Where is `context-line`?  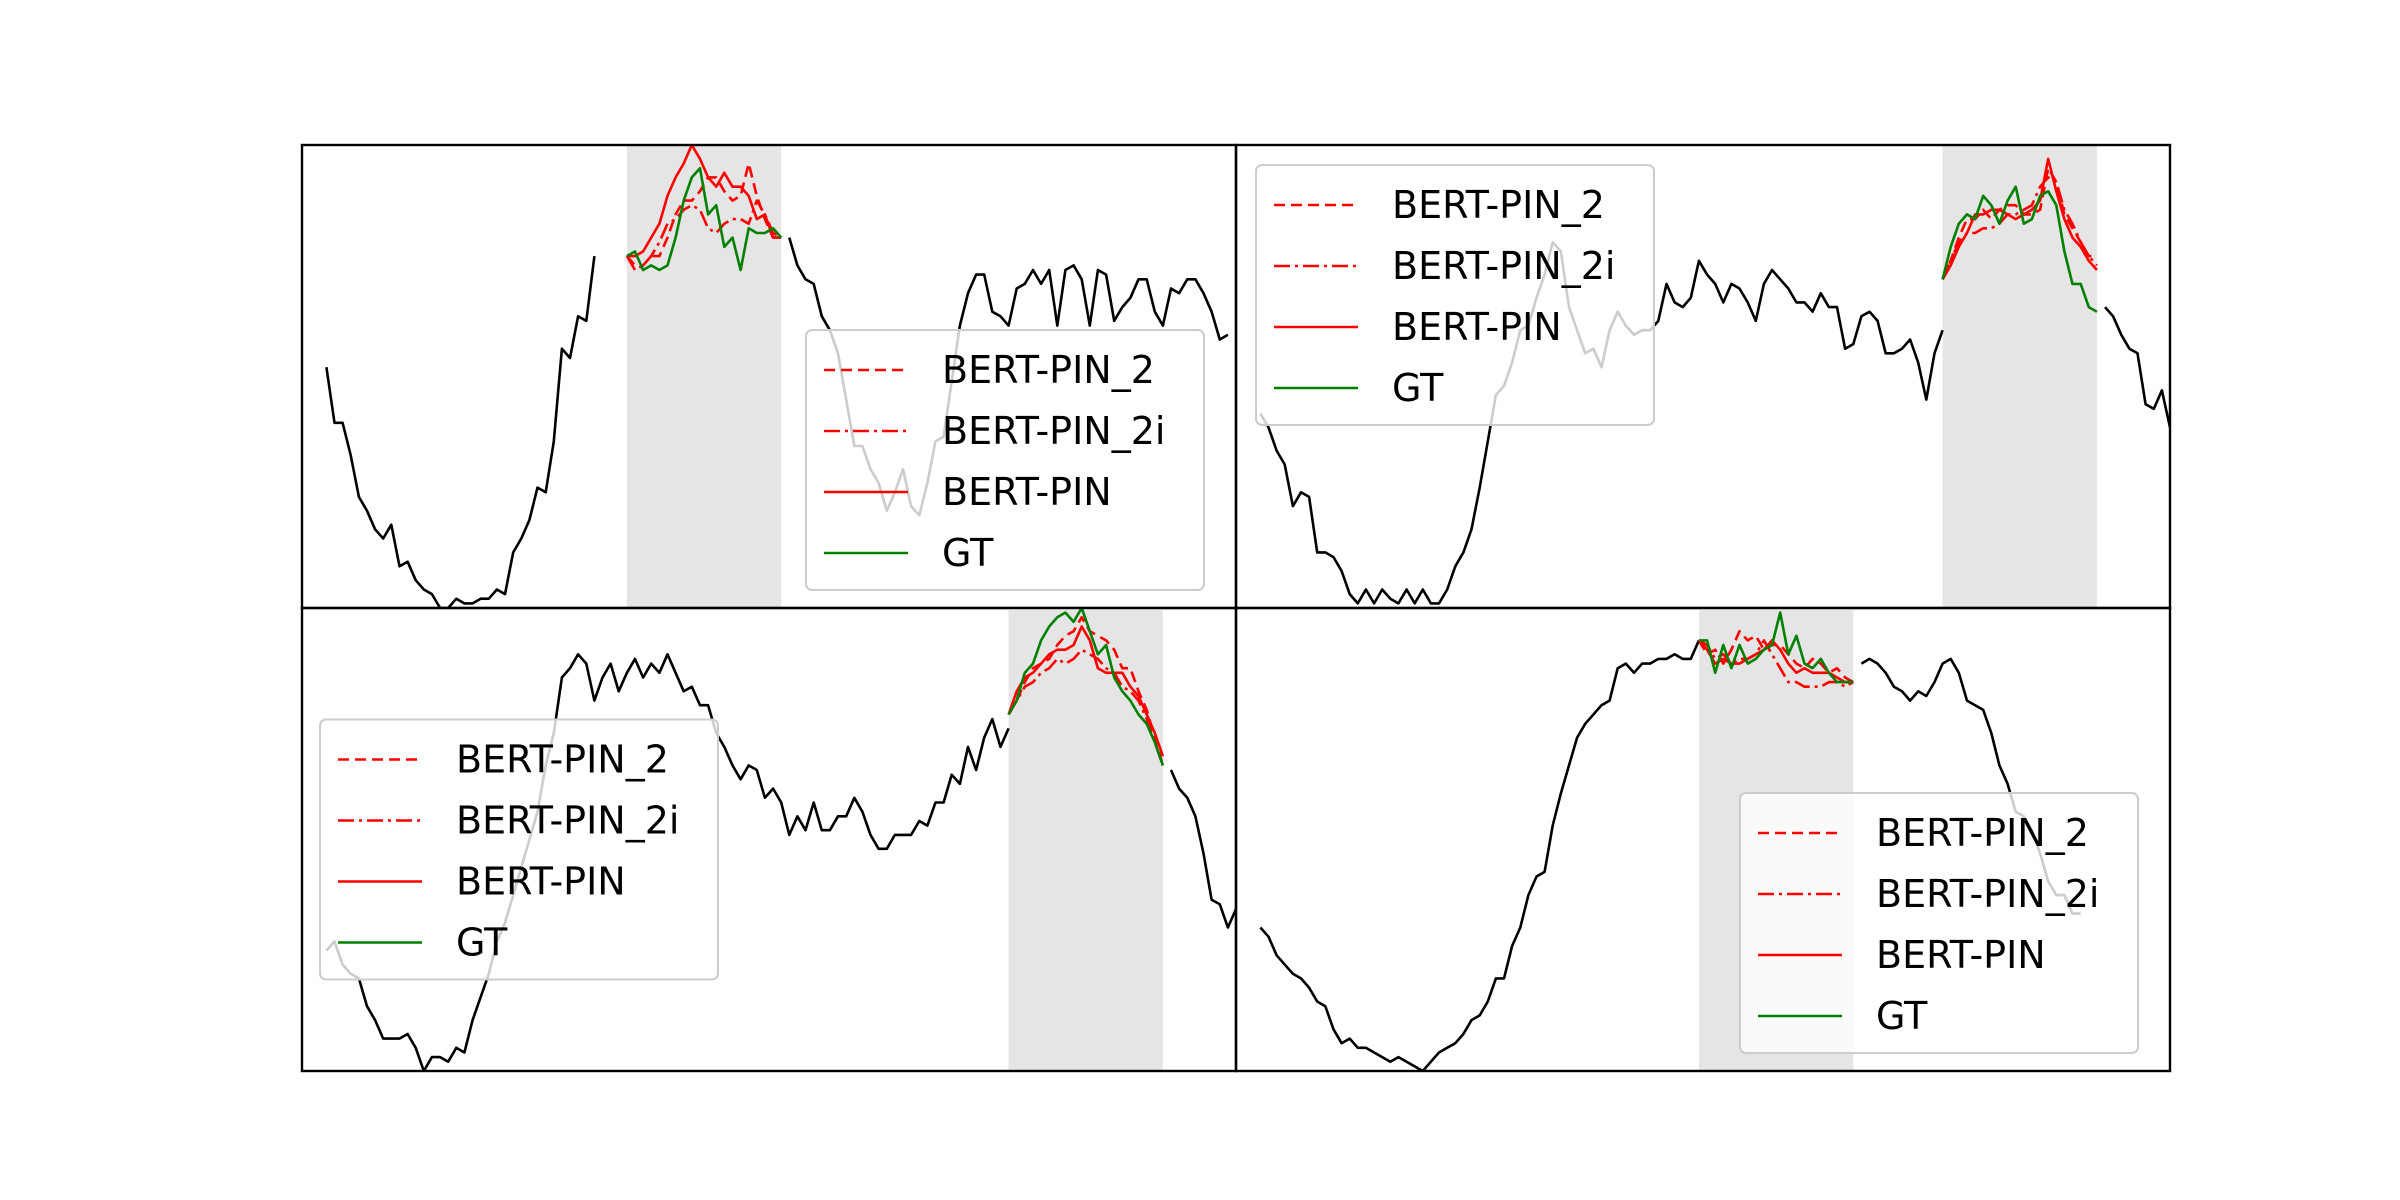 context-line is located at coordinates (780, 862).